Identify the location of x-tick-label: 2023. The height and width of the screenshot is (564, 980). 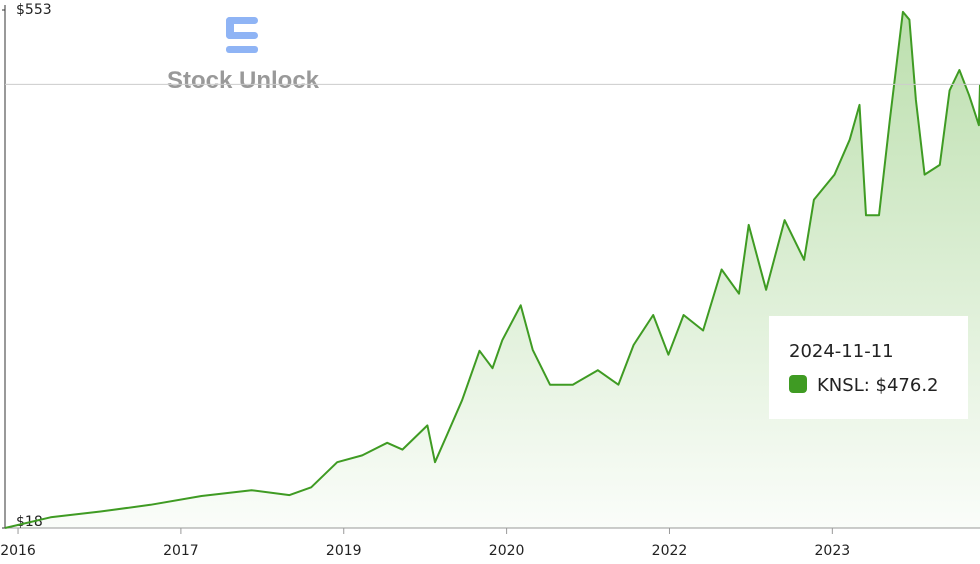
(833, 551).